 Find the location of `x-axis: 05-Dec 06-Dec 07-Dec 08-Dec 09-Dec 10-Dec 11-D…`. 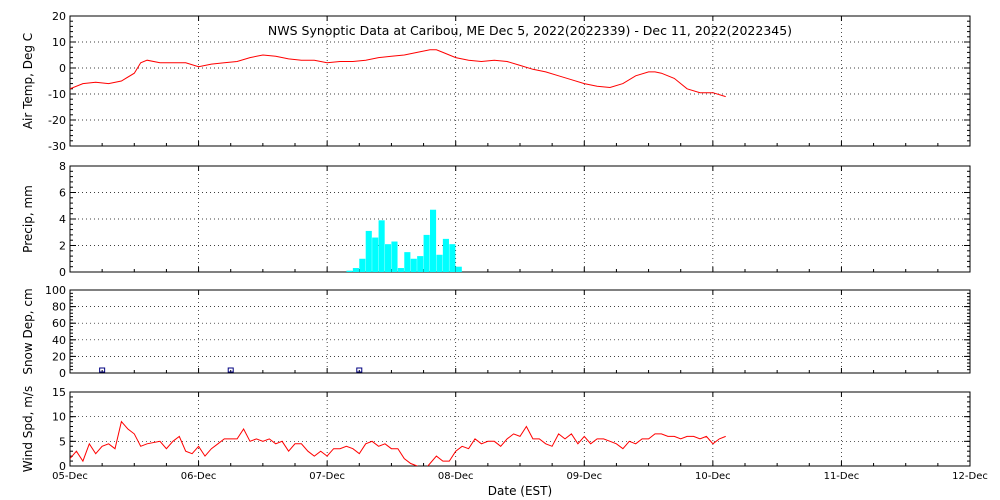

x-axis: 05-Dec 06-Dec 07-Dec 08-Dec 09-Dec 10-Dec 11-D… is located at coordinates (520, 476).